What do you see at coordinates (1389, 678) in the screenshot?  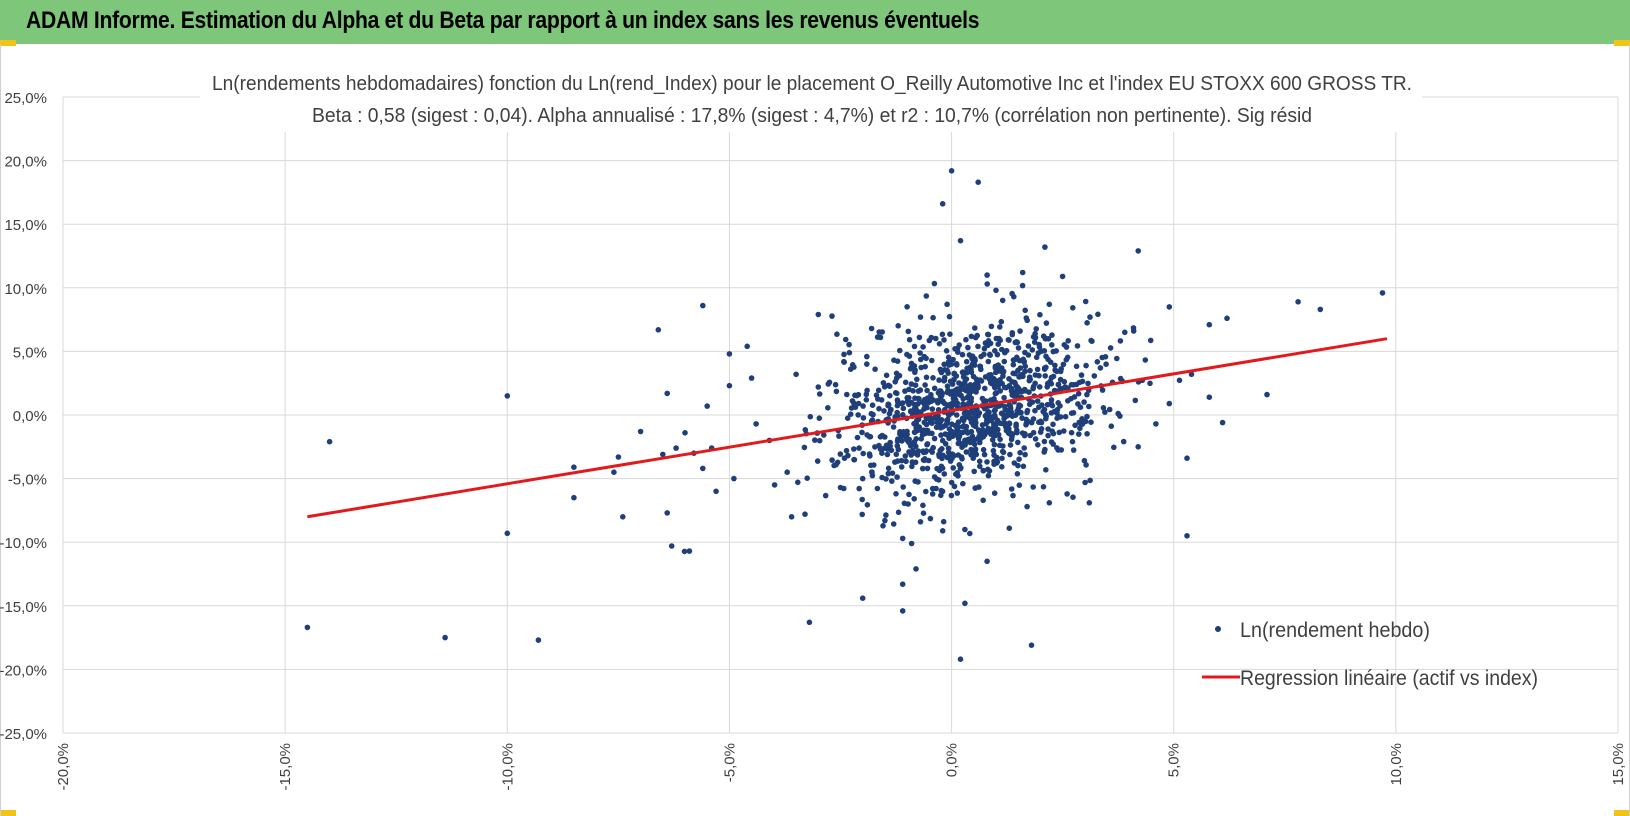 I see `legend-label-line: Regression linéaire (actif vs index)` at bounding box center [1389, 678].